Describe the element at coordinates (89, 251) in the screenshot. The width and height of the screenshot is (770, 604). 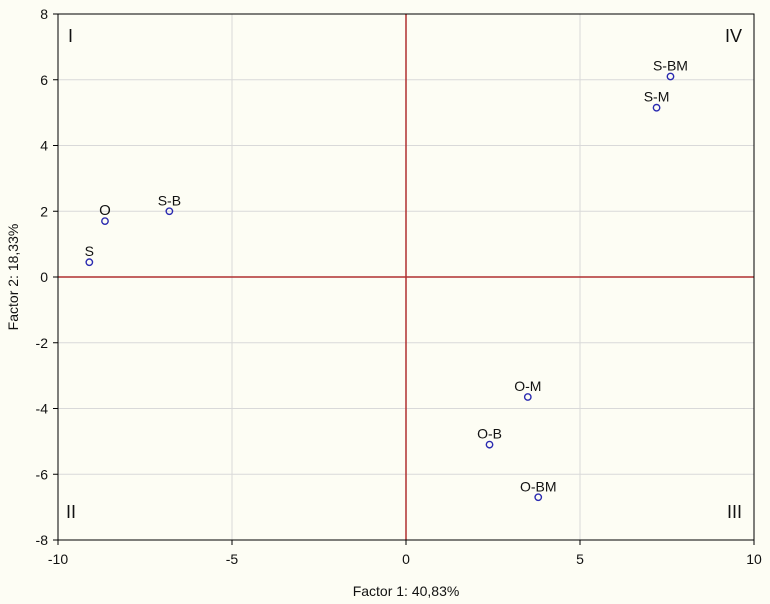
I see `data-point-label: S` at that location.